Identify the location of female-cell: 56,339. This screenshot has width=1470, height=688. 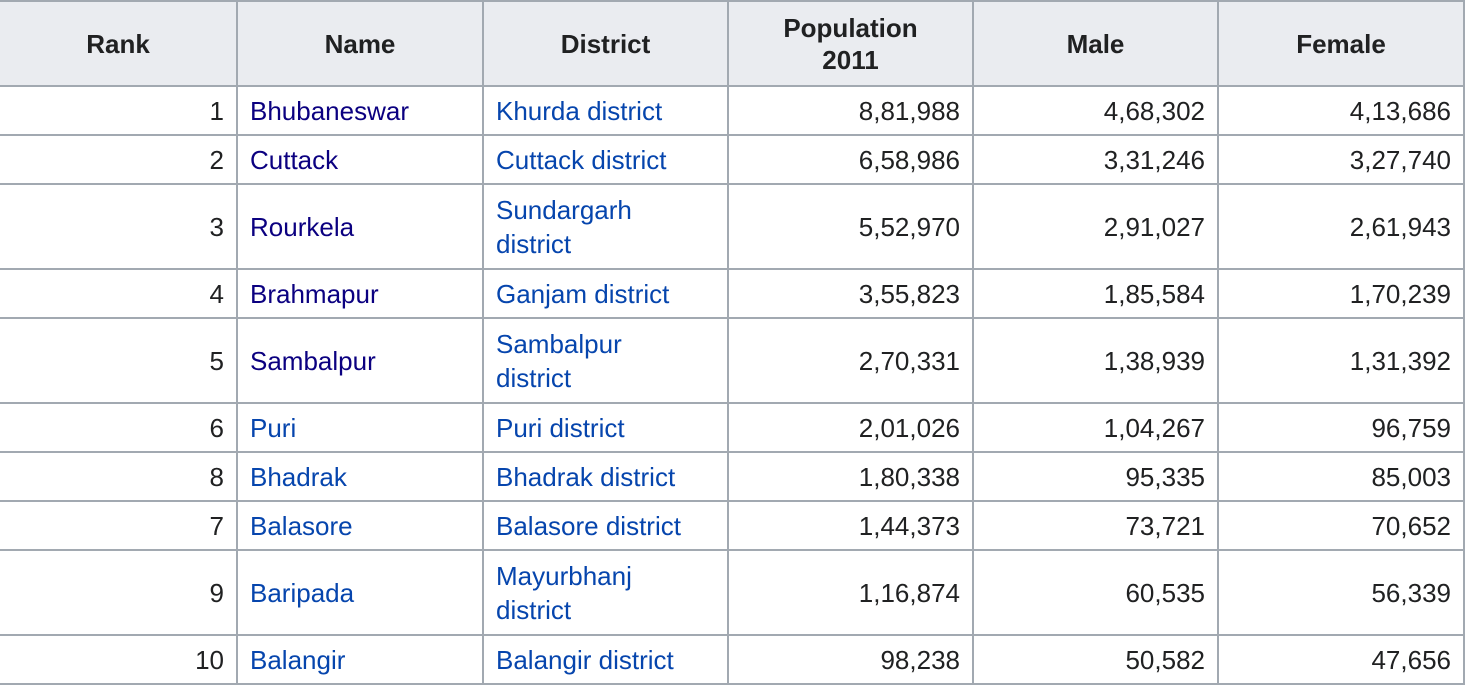
(1341, 592).